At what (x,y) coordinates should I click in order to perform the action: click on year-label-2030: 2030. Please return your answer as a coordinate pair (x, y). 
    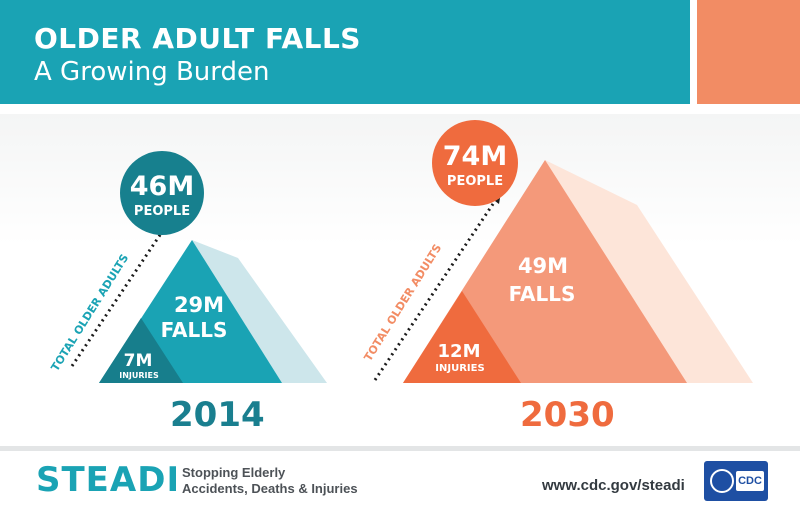
    Looking at the image, I should click on (567, 415).